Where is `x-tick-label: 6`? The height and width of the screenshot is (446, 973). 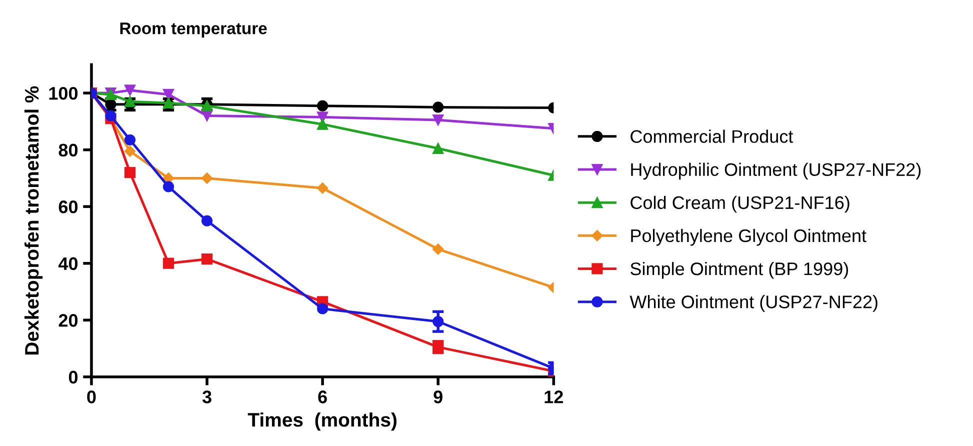
x-tick-label: 6 is located at coordinates (322, 397).